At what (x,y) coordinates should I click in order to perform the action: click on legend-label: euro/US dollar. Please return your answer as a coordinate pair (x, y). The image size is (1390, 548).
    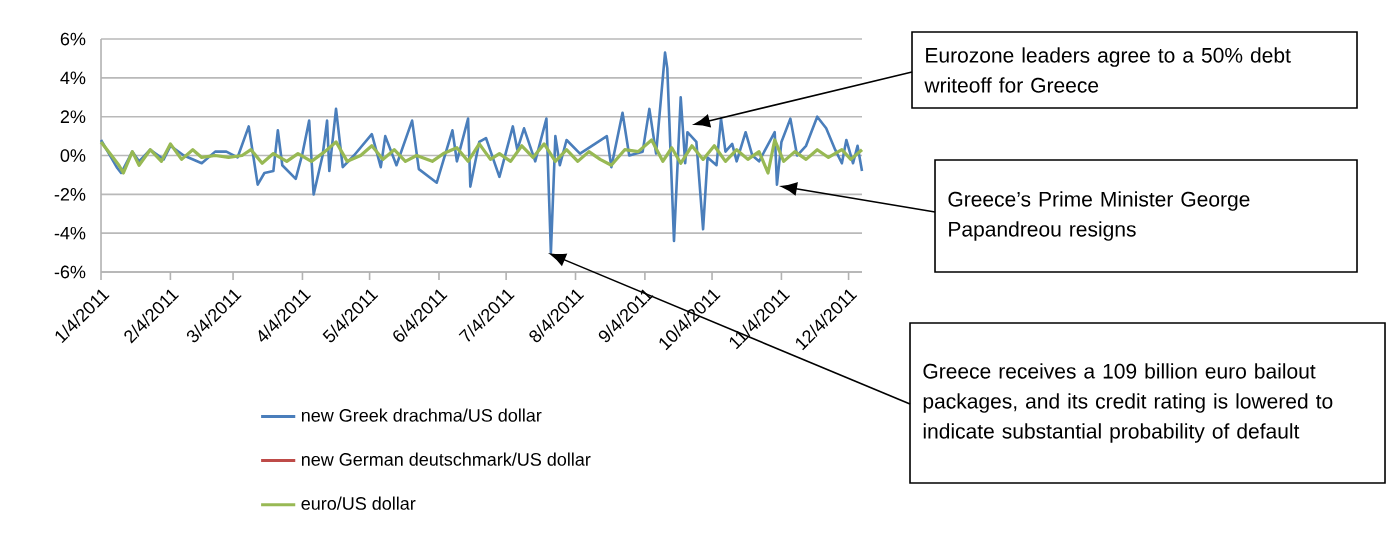
    Looking at the image, I should click on (358, 503).